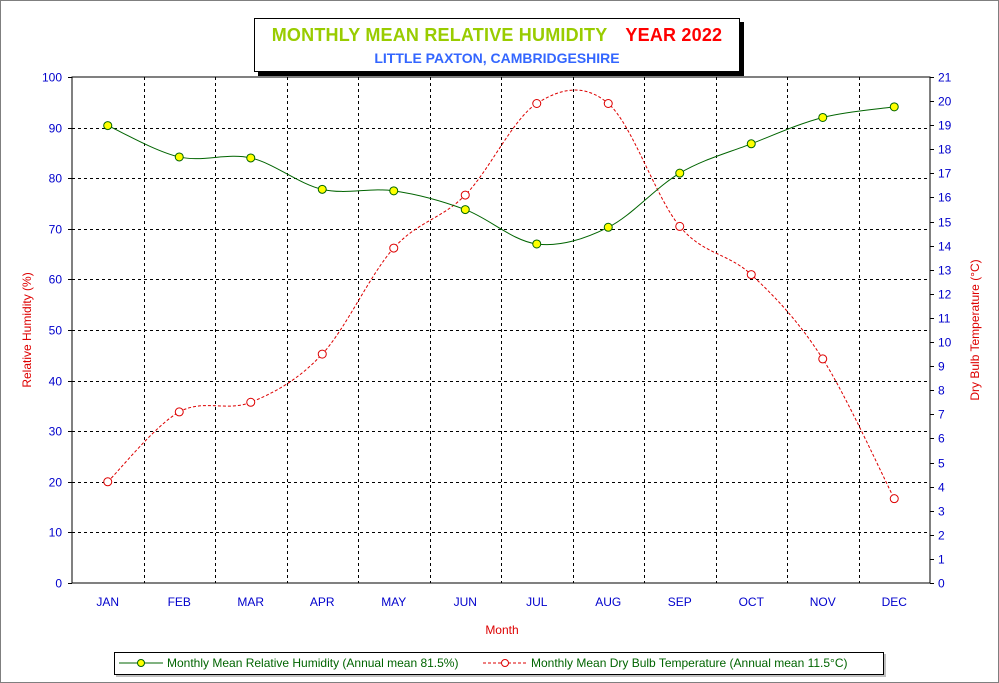  I want to click on y2-tick-label: 10, so click(945, 343).